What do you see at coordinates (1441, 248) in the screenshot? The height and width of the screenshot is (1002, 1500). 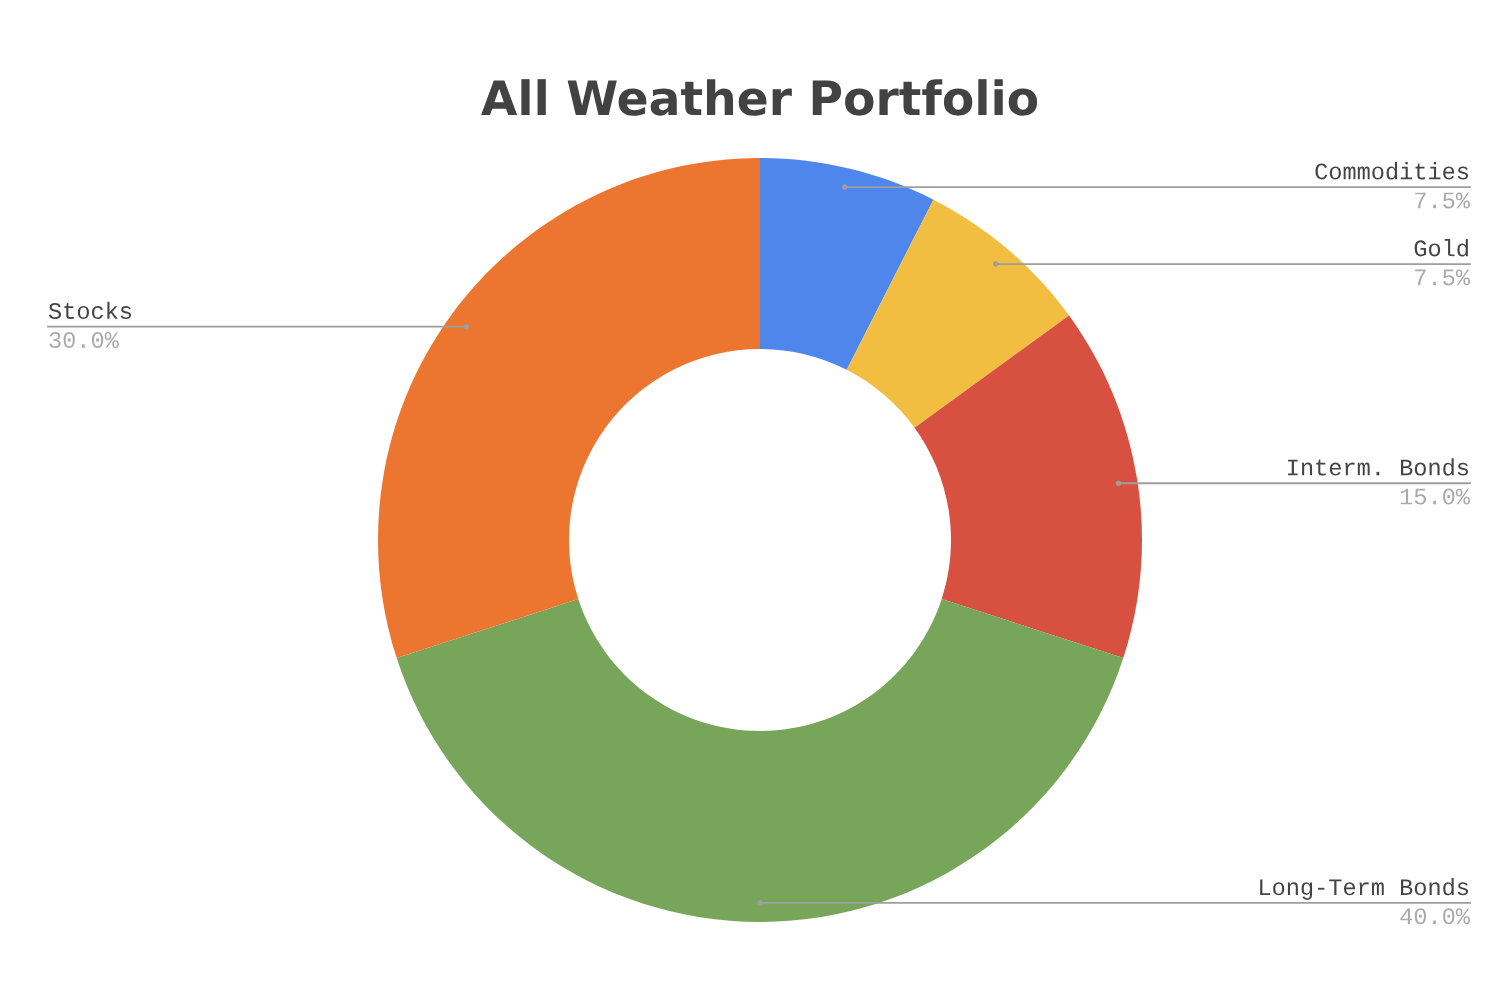 I see `slice-label: Gold` at bounding box center [1441, 248].